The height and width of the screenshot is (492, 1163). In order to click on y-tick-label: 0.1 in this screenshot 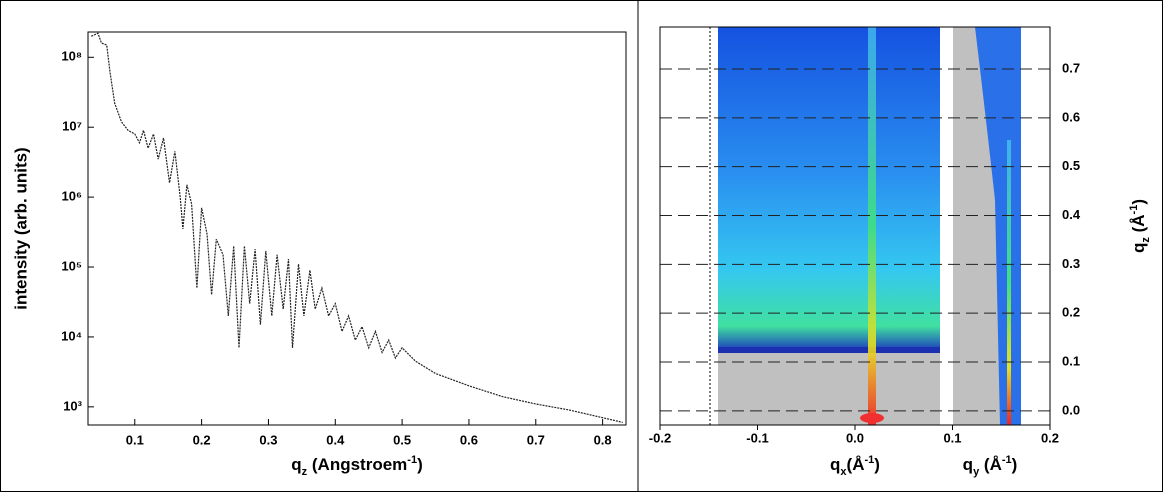, I will do `click(1071, 360)`.